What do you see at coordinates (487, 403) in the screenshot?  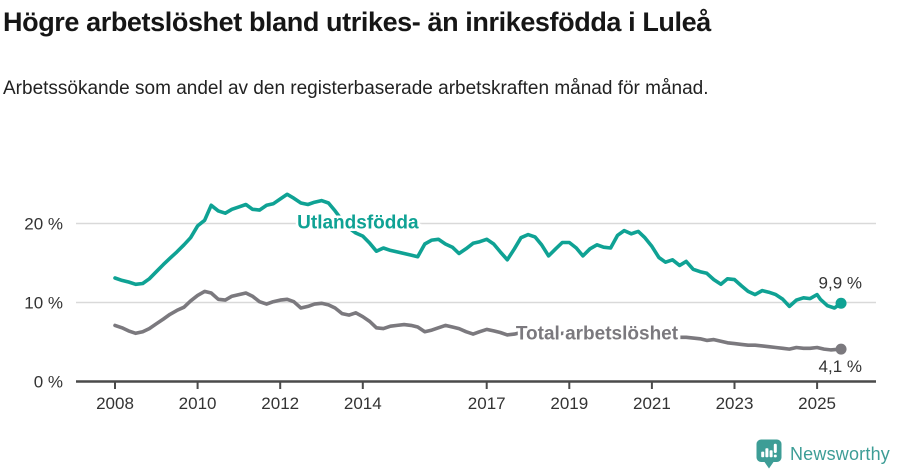 I see `x-tick-label: 2017` at bounding box center [487, 403].